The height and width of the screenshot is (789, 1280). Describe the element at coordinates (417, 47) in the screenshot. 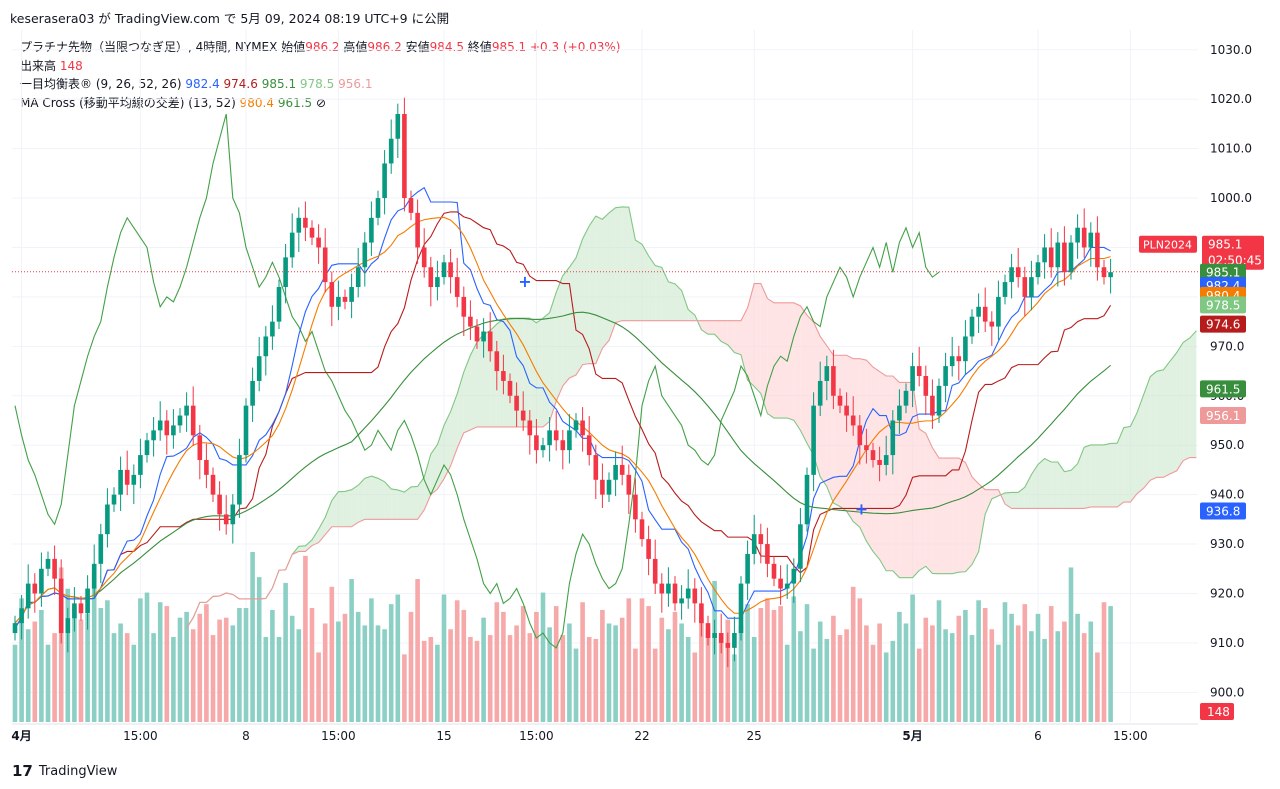

I see `low-label: 安値` at that location.